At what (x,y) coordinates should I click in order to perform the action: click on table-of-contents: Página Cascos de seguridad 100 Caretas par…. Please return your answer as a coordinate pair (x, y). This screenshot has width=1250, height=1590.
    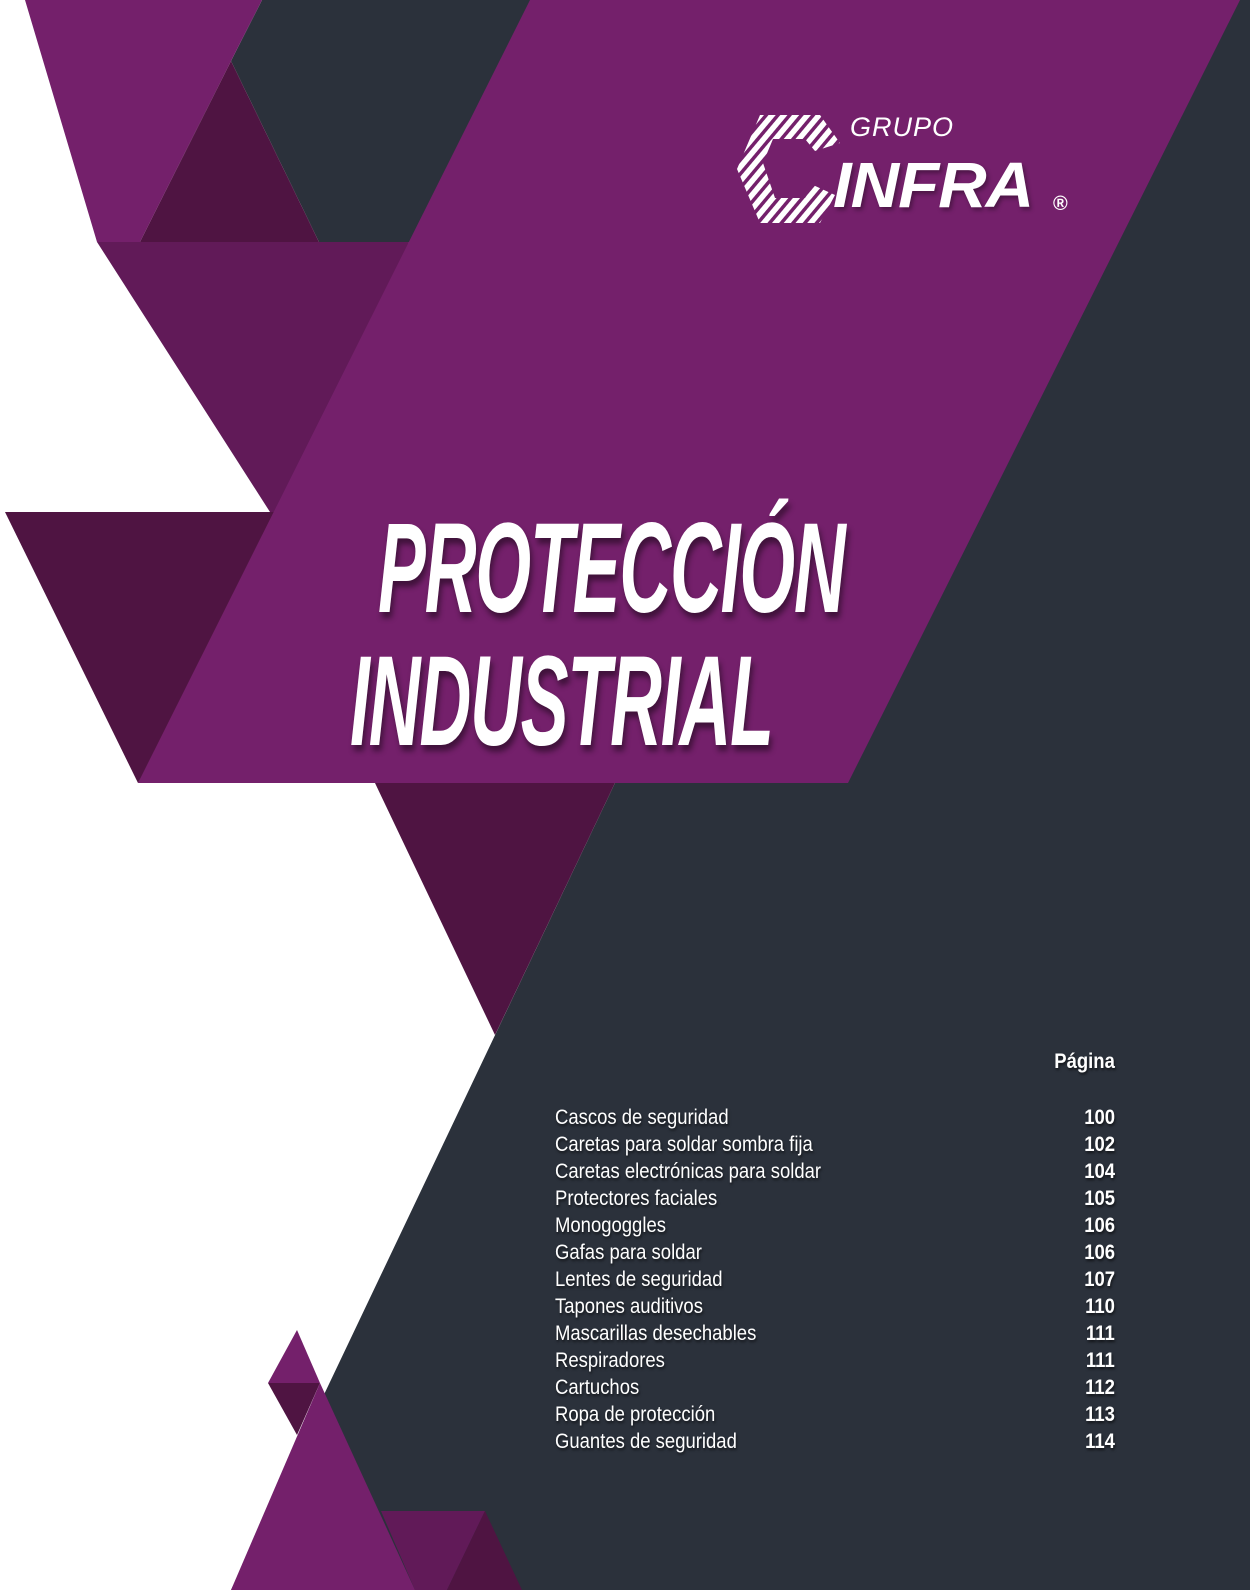
    Looking at the image, I should click on (835, 1252).